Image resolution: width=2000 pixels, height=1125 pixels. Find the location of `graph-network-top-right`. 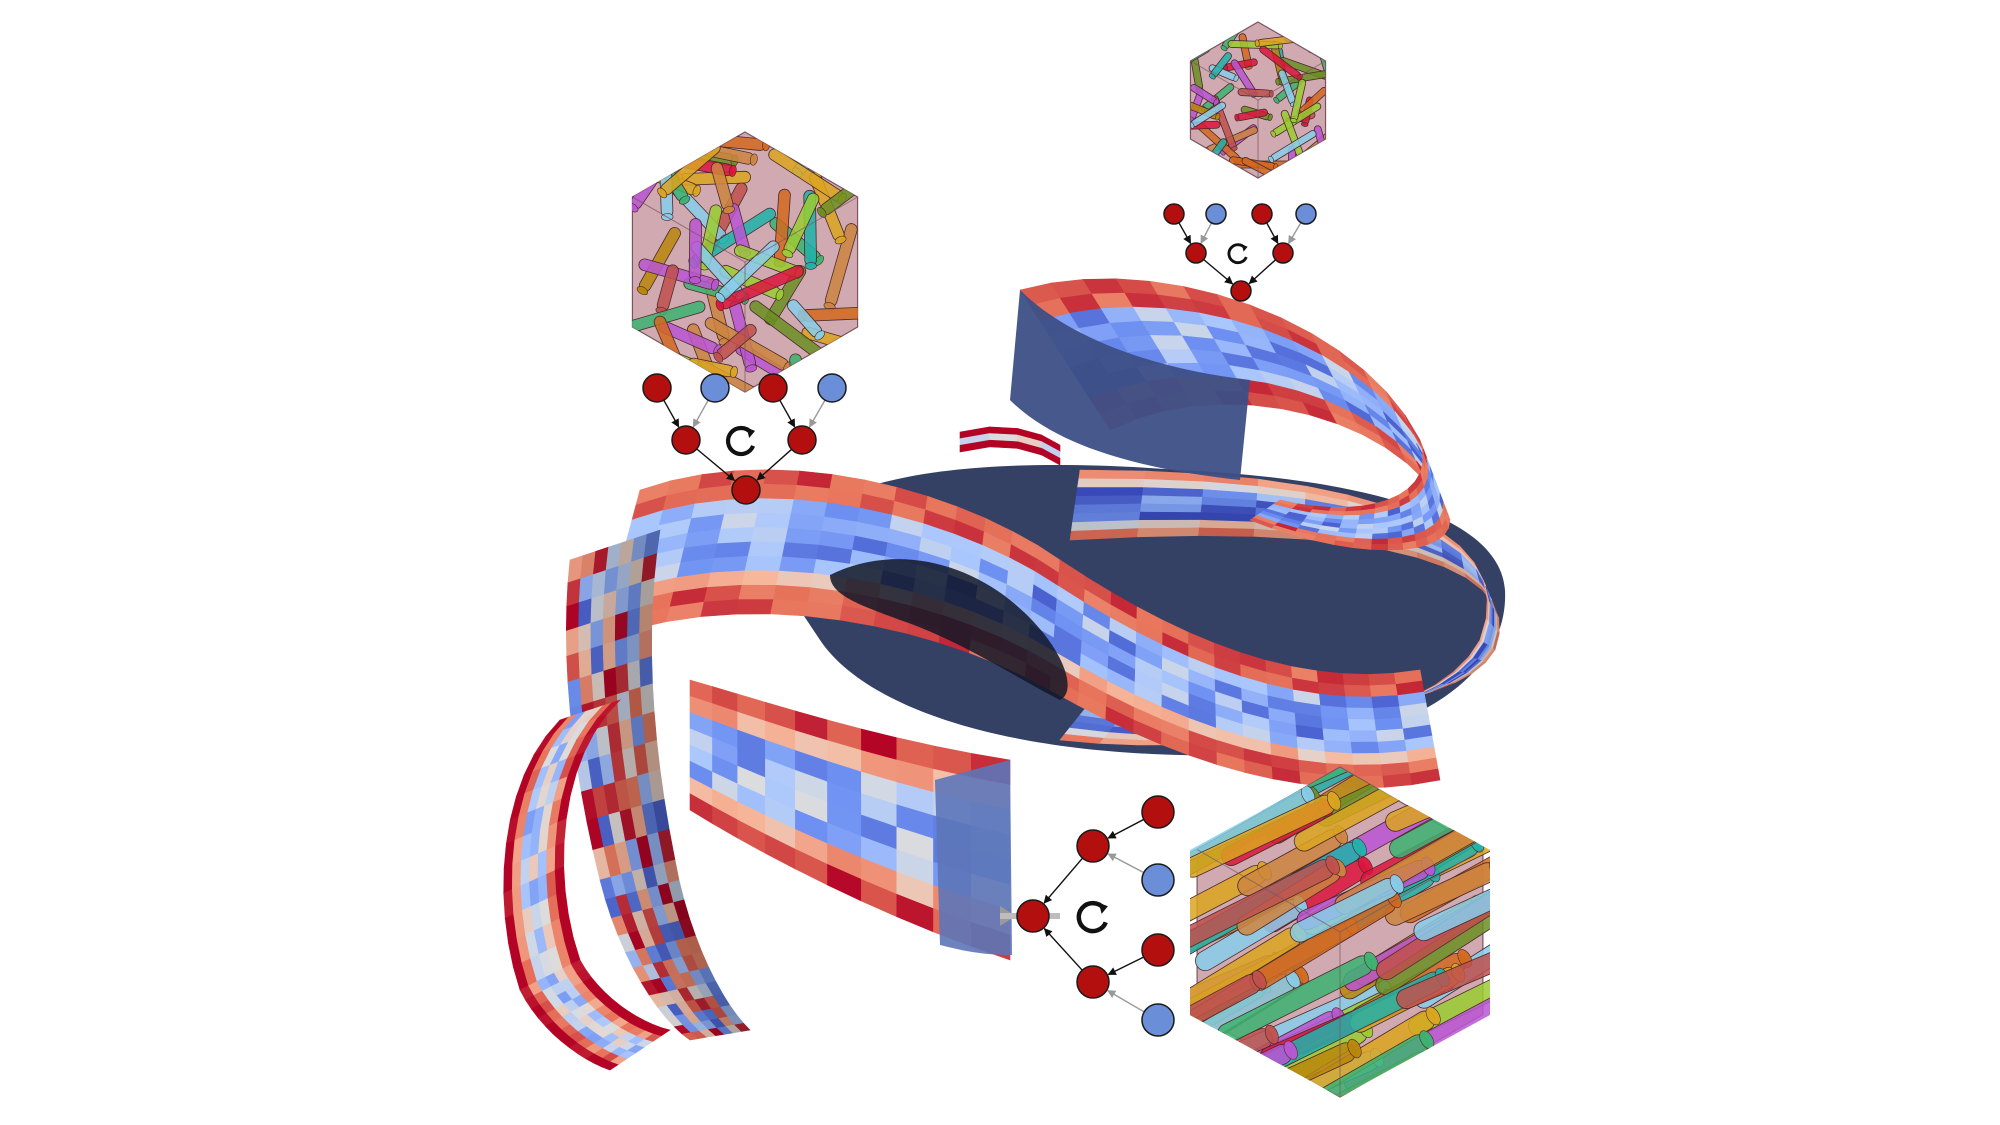

graph-network-top-right is located at coordinates (1240, 252).